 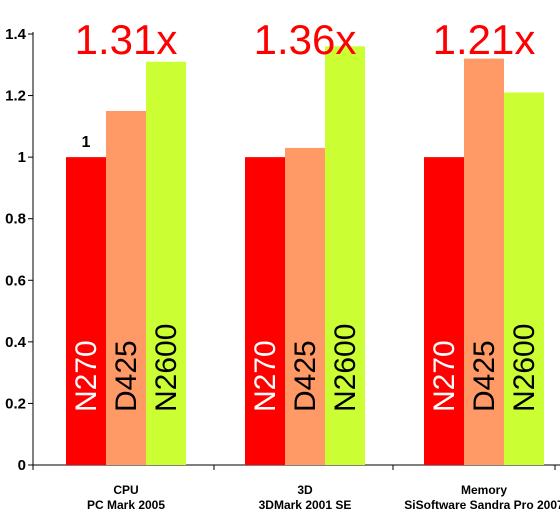 What do you see at coordinates (305, 490) in the screenshot?
I see `x-category-label: 3D` at bounding box center [305, 490].